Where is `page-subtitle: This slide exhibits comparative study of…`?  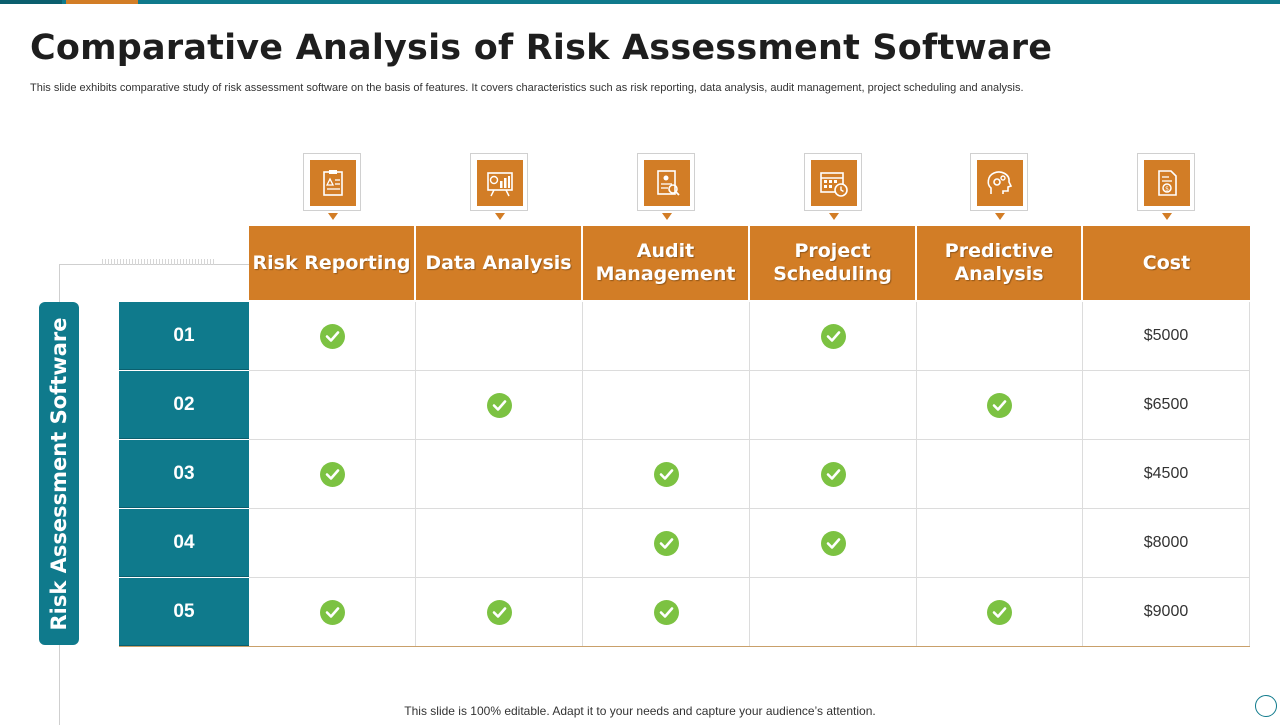
page-subtitle: This slide exhibits comparative study of… is located at coordinates (527, 88).